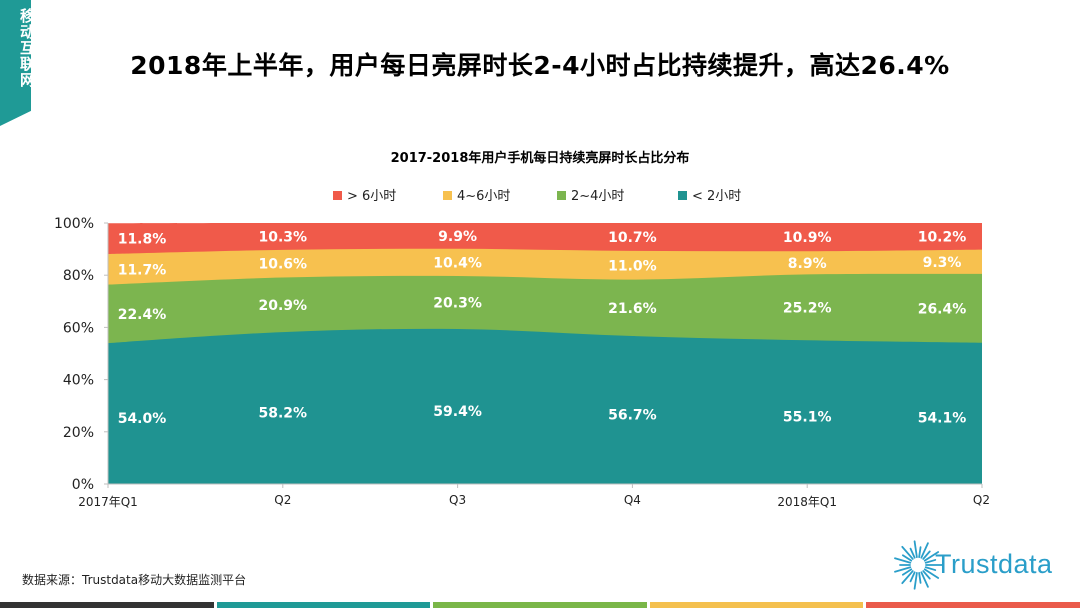 The width and height of the screenshot is (1080, 608). Describe the element at coordinates (15, 63) in the screenshot. I see `side-tab` at that location.